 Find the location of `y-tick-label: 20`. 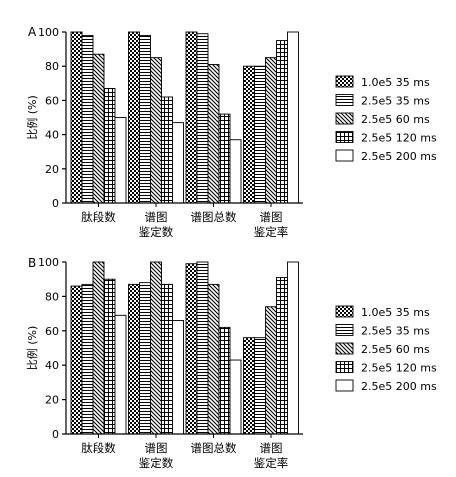

y-tick-label: 20 is located at coordinates (52, 169).